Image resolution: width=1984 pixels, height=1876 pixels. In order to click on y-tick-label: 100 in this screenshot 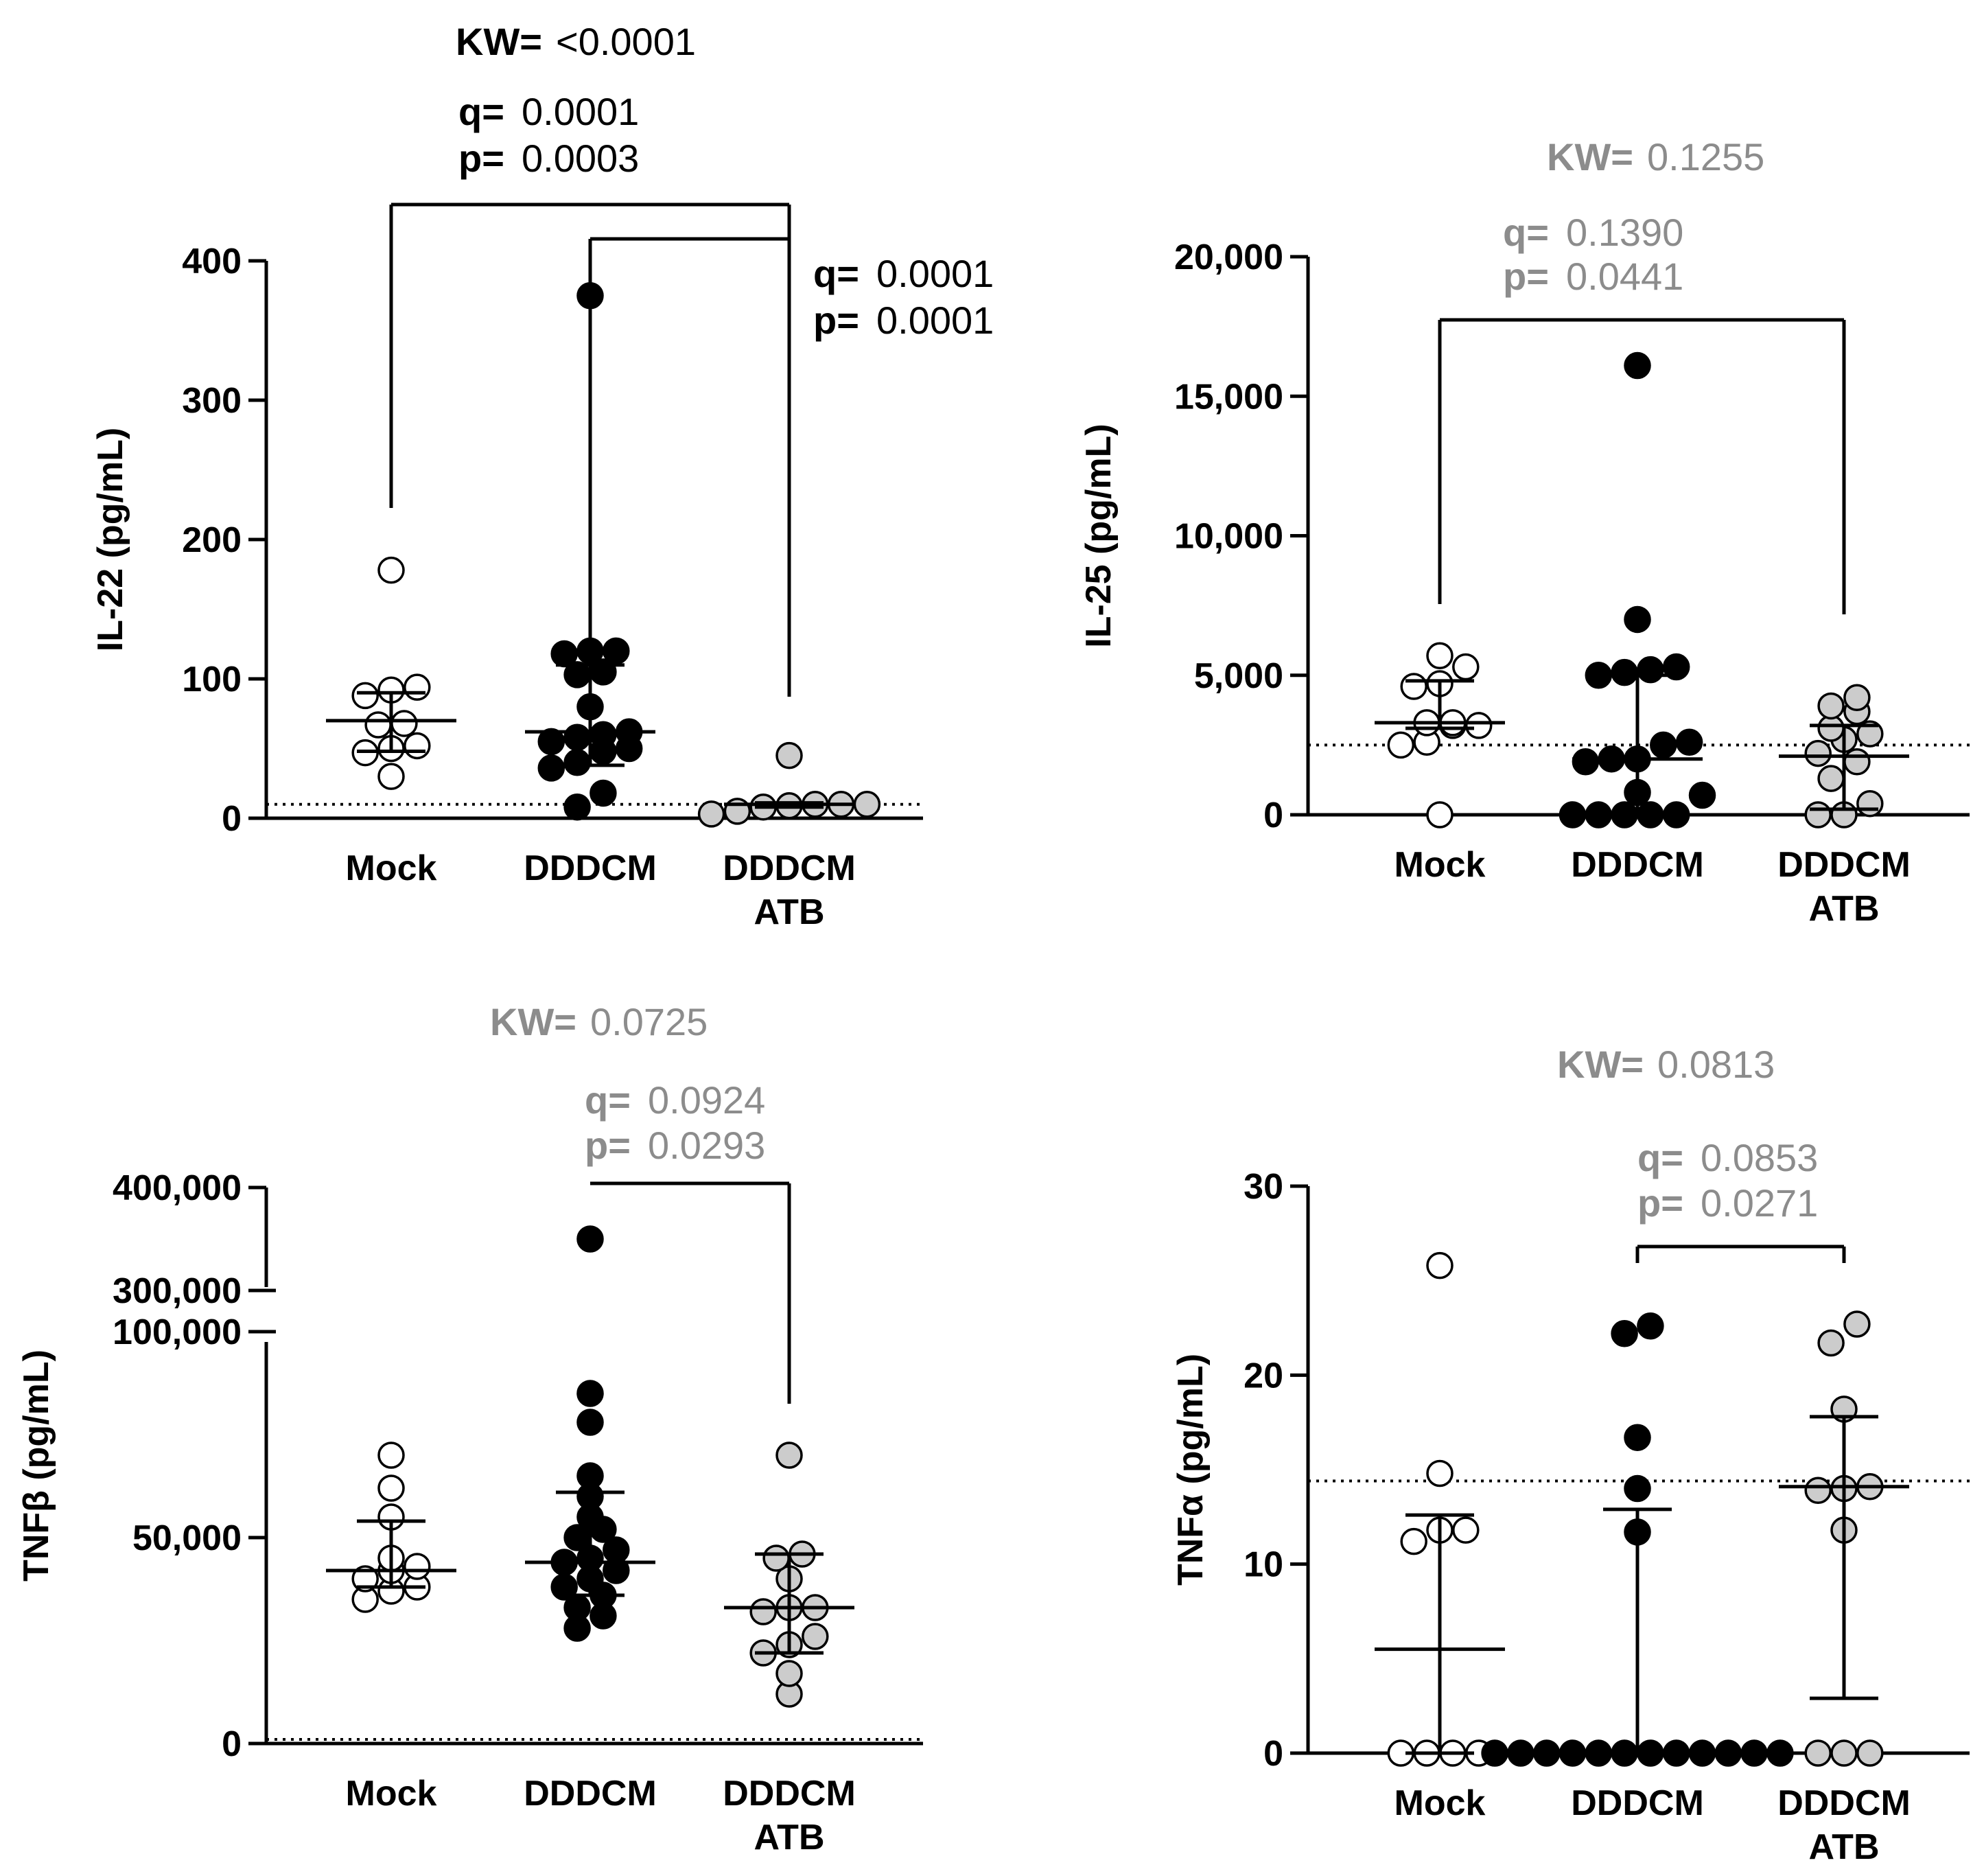, I will do `click(212, 679)`.